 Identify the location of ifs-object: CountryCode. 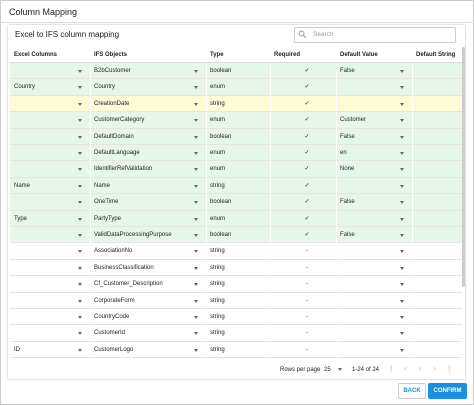
(112, 317).